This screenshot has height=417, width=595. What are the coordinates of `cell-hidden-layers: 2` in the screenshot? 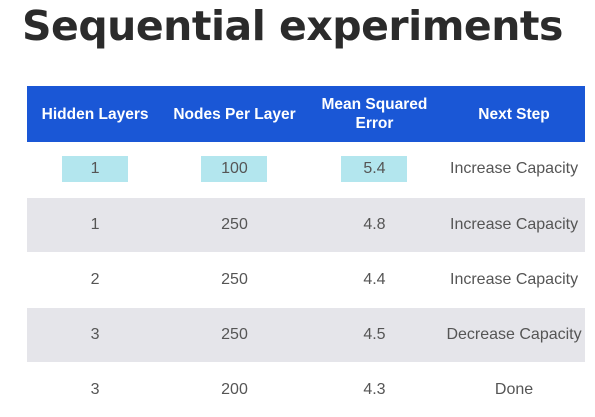 It's located at (95, 279).